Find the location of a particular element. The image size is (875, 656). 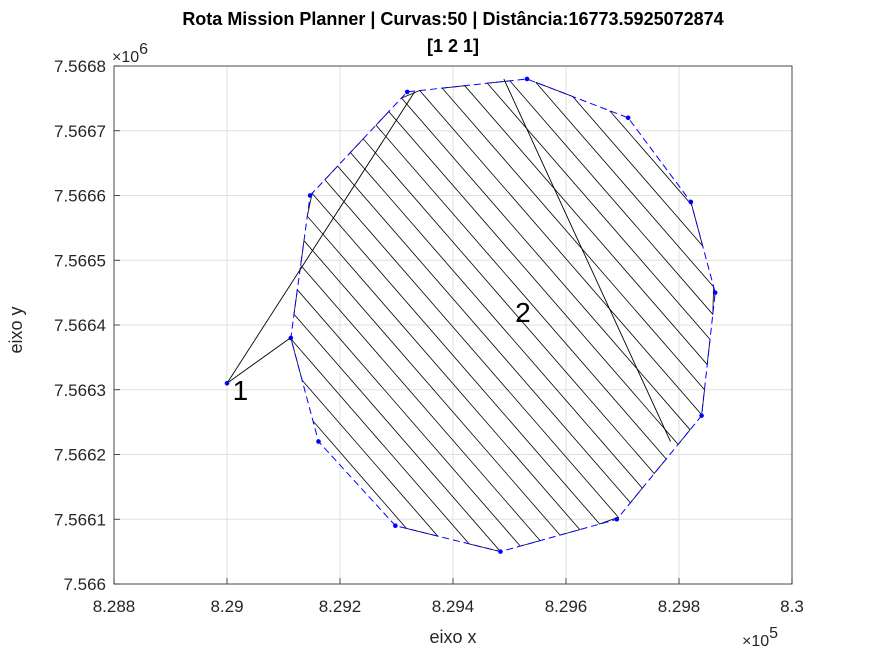

x-tick-label: 8.3 is located at coordinates (792, 606).